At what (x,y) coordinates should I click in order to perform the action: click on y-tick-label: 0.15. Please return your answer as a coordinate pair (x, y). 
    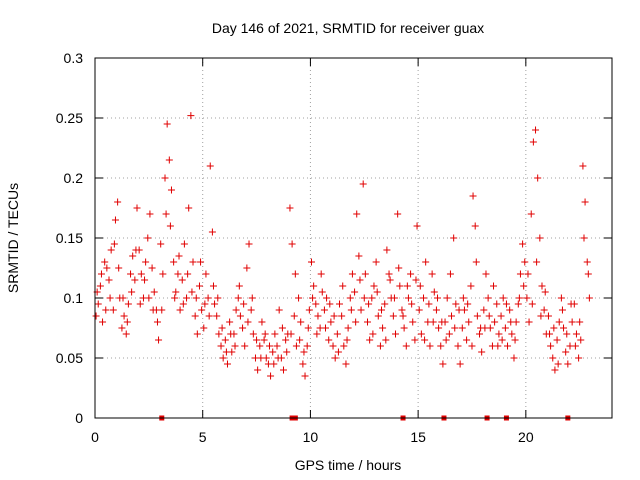
    Looking at the image, I should click on (69, 238).